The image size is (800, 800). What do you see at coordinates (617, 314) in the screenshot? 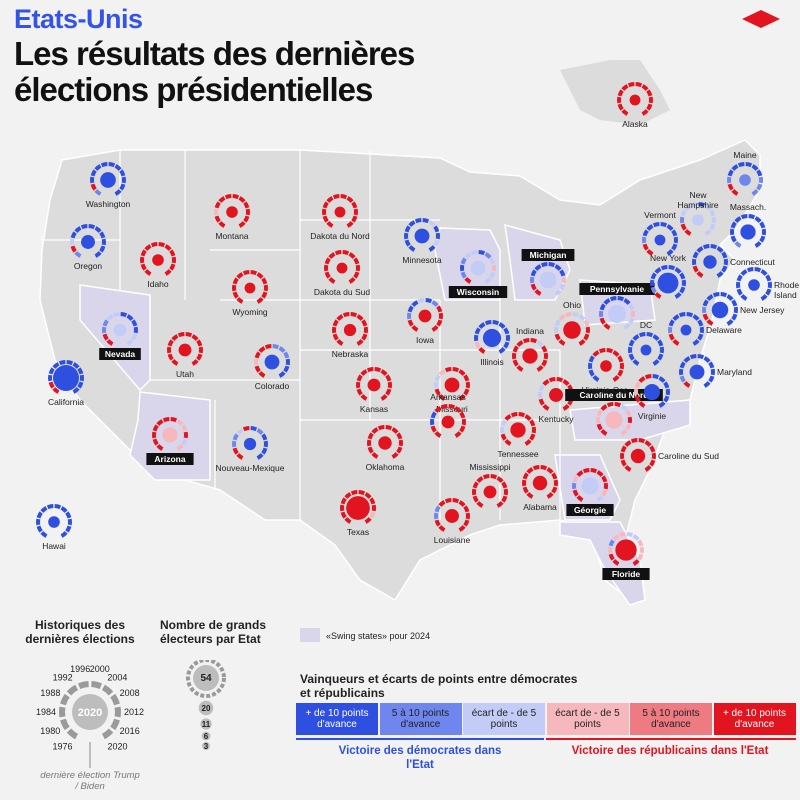
I see `state-pennsylvanie-dot` at bounding box center [617, 314].